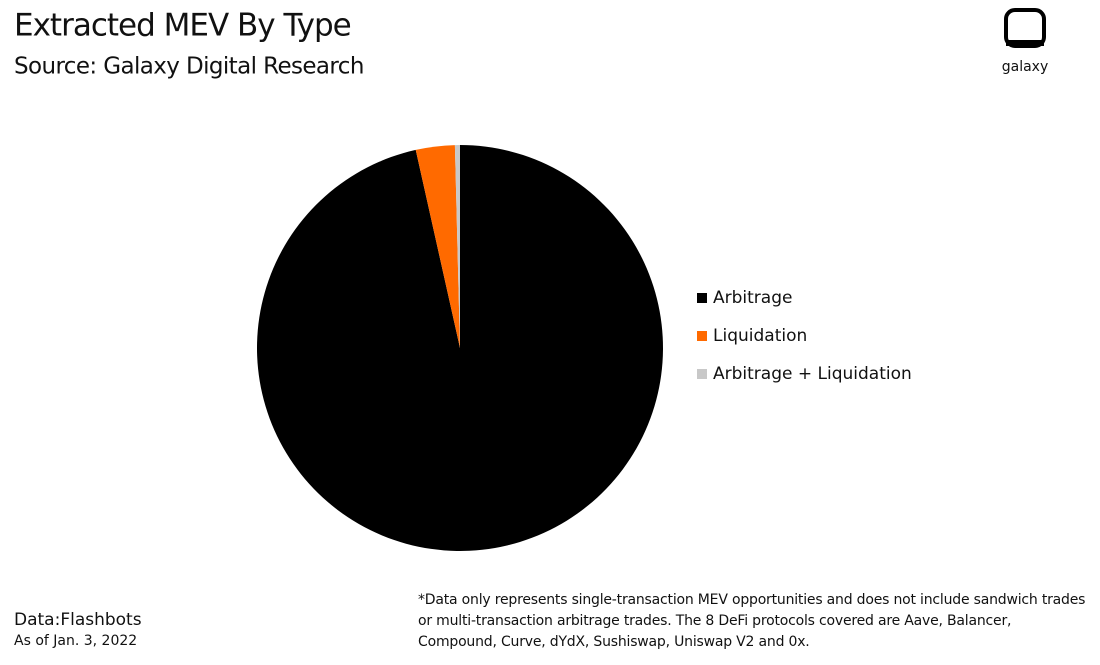  I want to click on chart-title: Extracted MEV By Type, so click(182, 26).